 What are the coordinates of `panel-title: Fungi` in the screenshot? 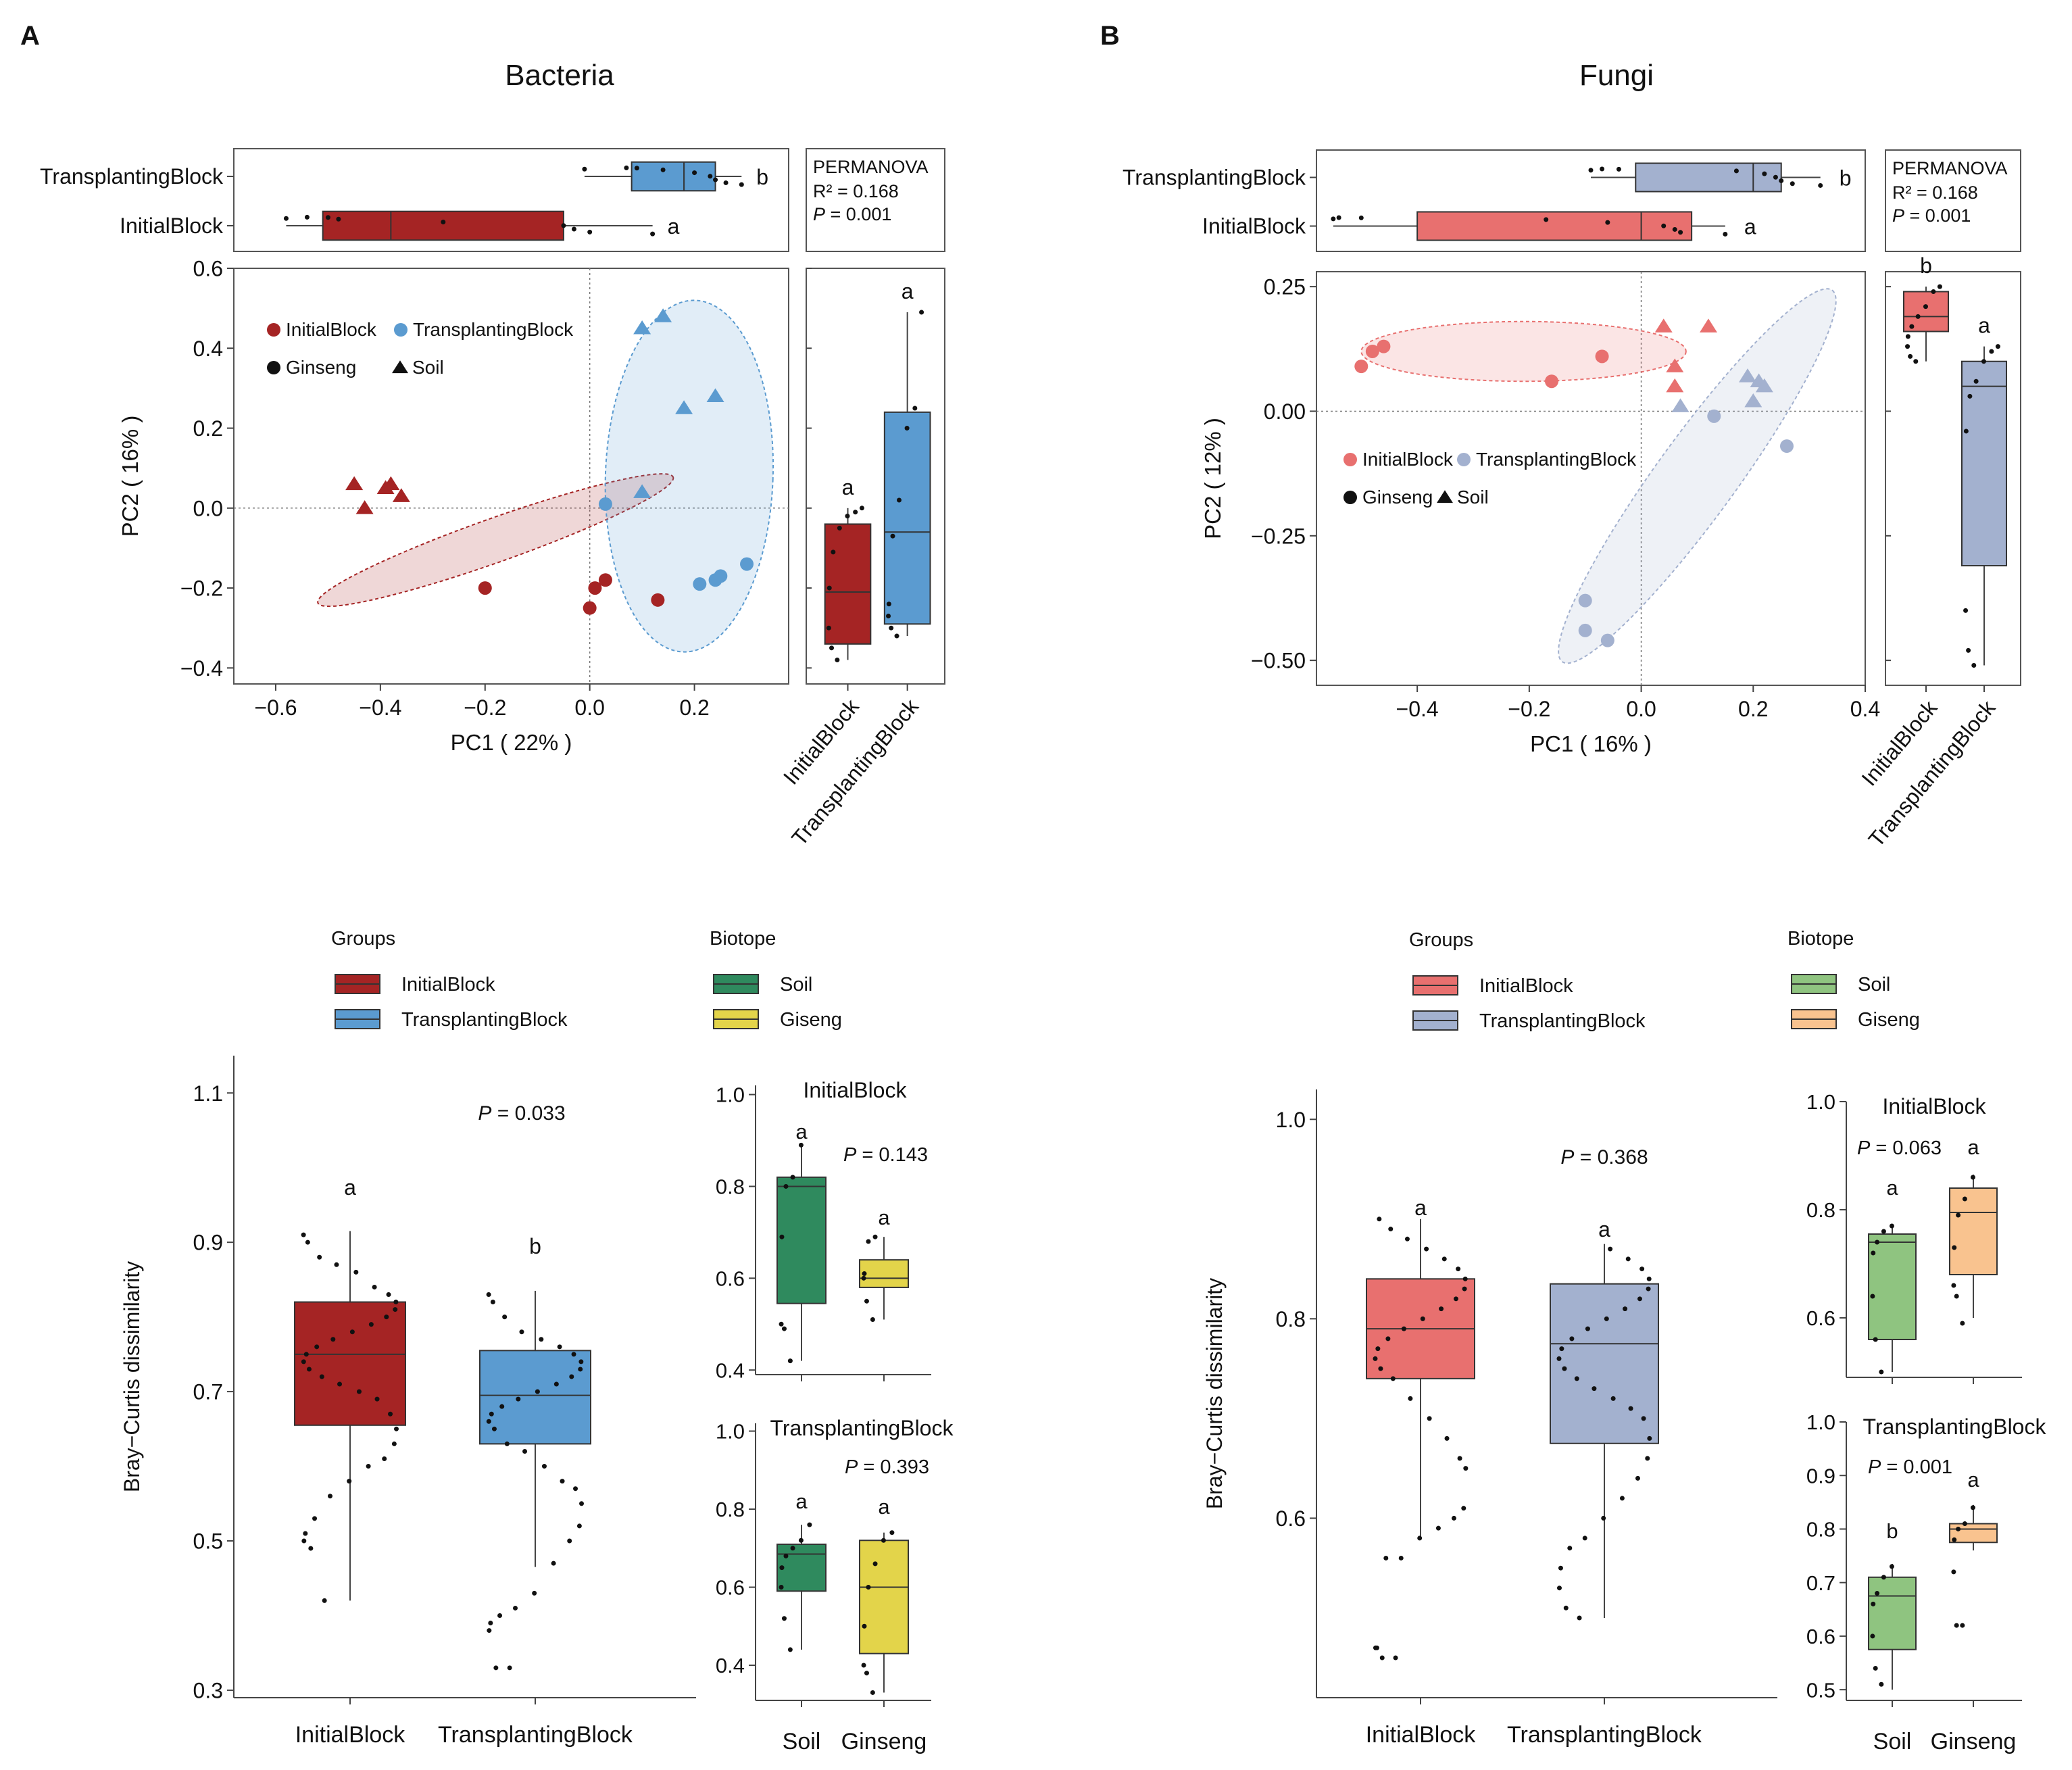 It's located at (1616, 75).